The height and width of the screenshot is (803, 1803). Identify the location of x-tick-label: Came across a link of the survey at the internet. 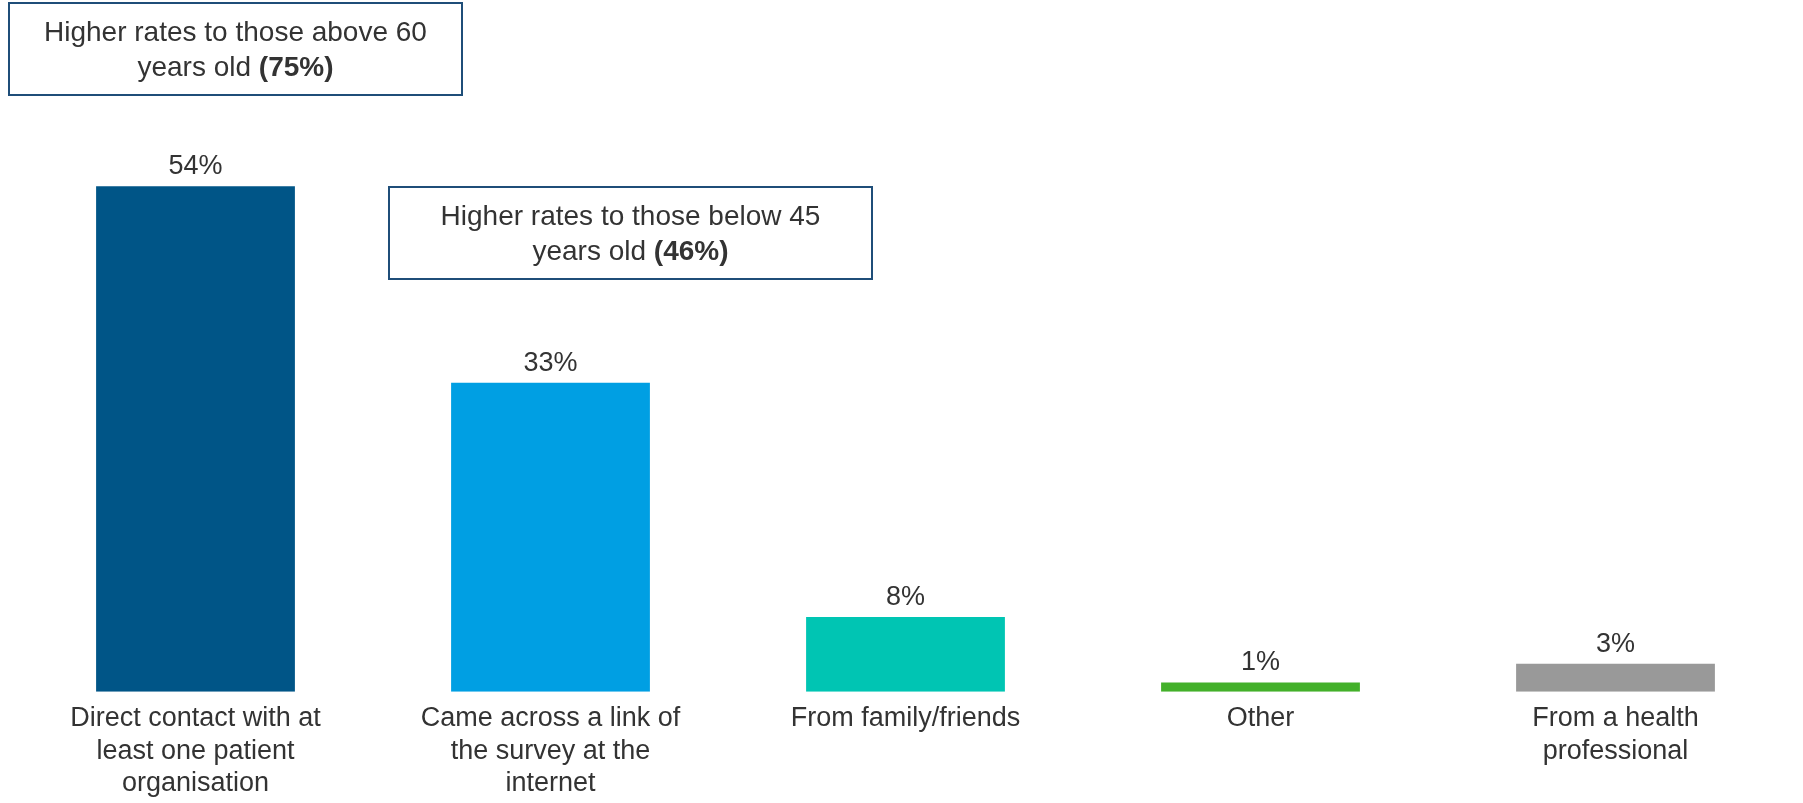
(550, 750).